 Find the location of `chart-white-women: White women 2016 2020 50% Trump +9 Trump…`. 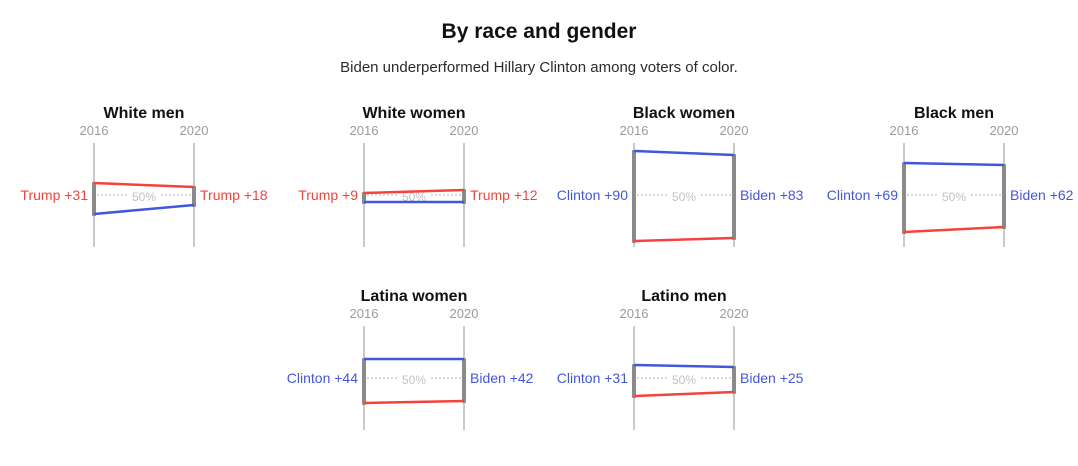

chart-white-women: White women 2016 2020 50% Trump +9 Trump… is located at coordinates (414, 176).